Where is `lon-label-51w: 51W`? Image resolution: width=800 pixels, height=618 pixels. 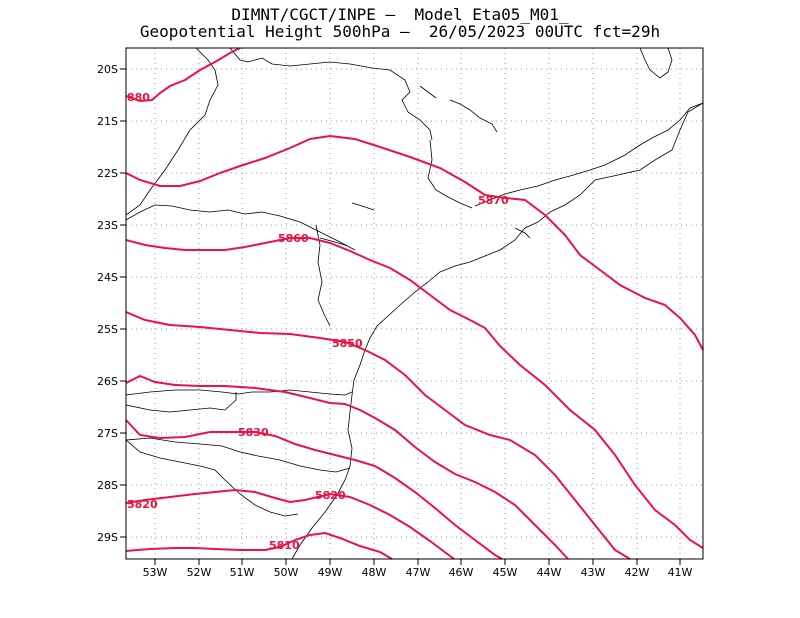 lon-label-51w: 51W is located at coordinates (242, 572).